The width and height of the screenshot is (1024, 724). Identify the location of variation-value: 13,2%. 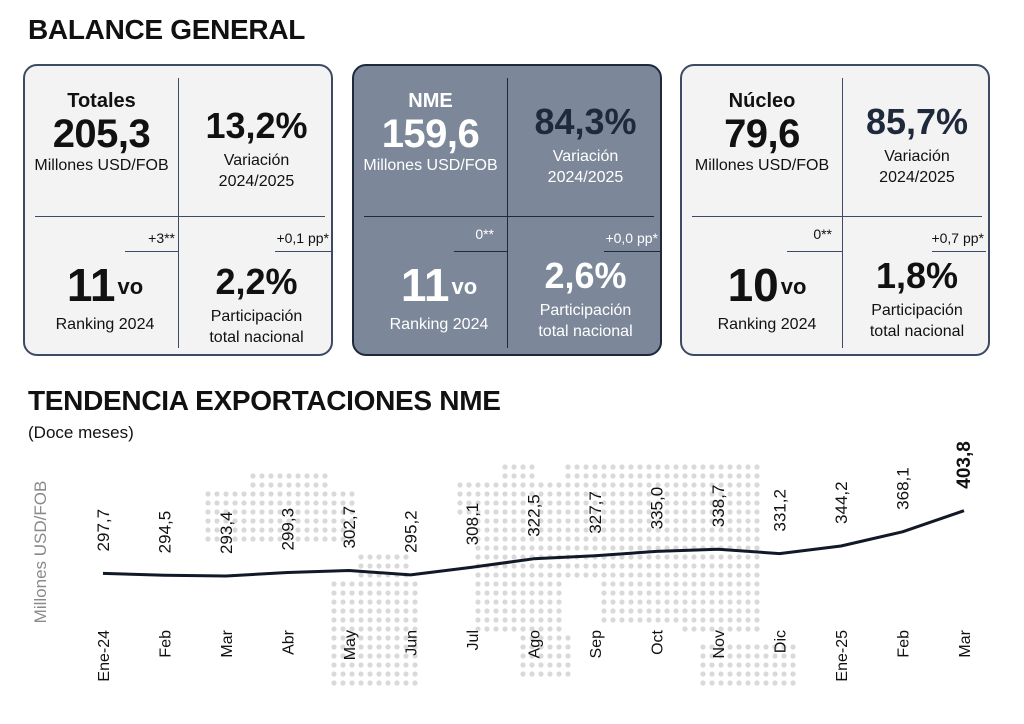
(256, 125).